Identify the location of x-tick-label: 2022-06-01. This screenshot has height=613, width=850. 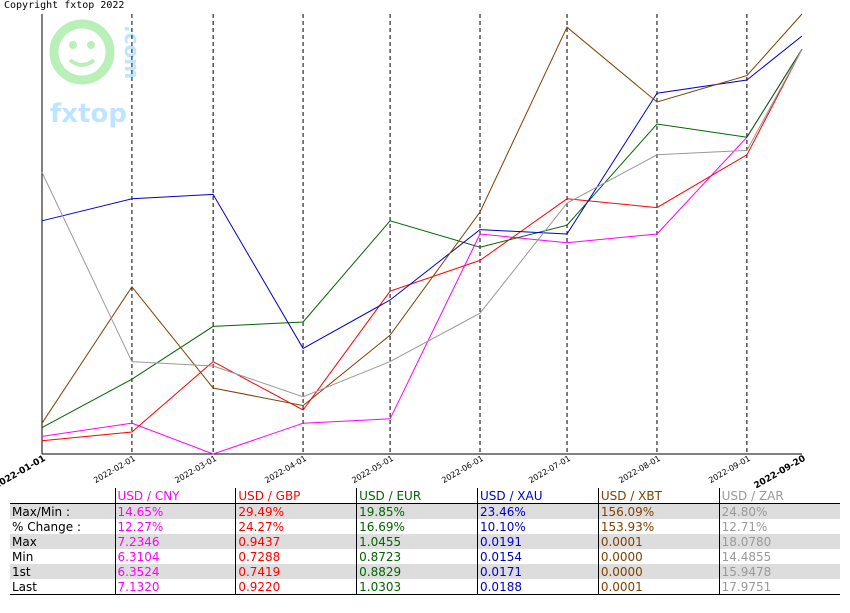
(462, 469).